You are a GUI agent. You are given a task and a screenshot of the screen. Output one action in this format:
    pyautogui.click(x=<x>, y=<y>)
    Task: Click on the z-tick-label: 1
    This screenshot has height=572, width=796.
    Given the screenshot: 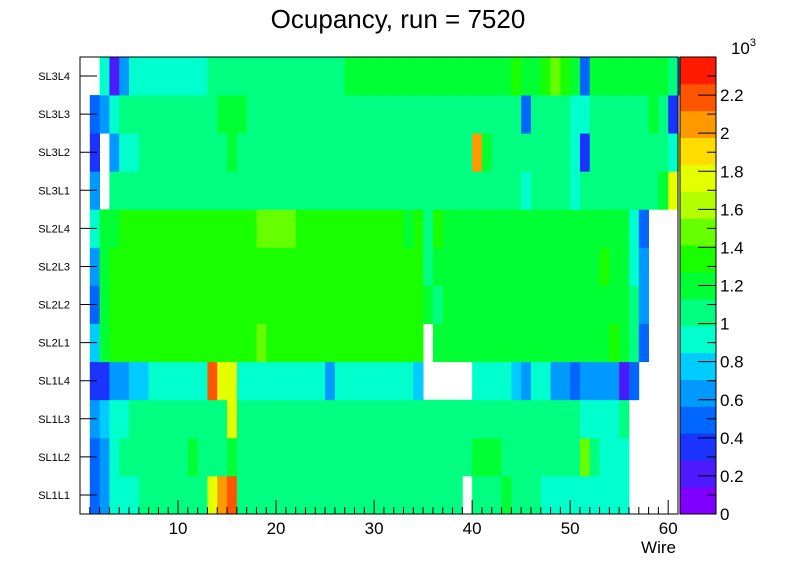 What is the action you would take?
    pyautogui.click(x=724, y=324)
    